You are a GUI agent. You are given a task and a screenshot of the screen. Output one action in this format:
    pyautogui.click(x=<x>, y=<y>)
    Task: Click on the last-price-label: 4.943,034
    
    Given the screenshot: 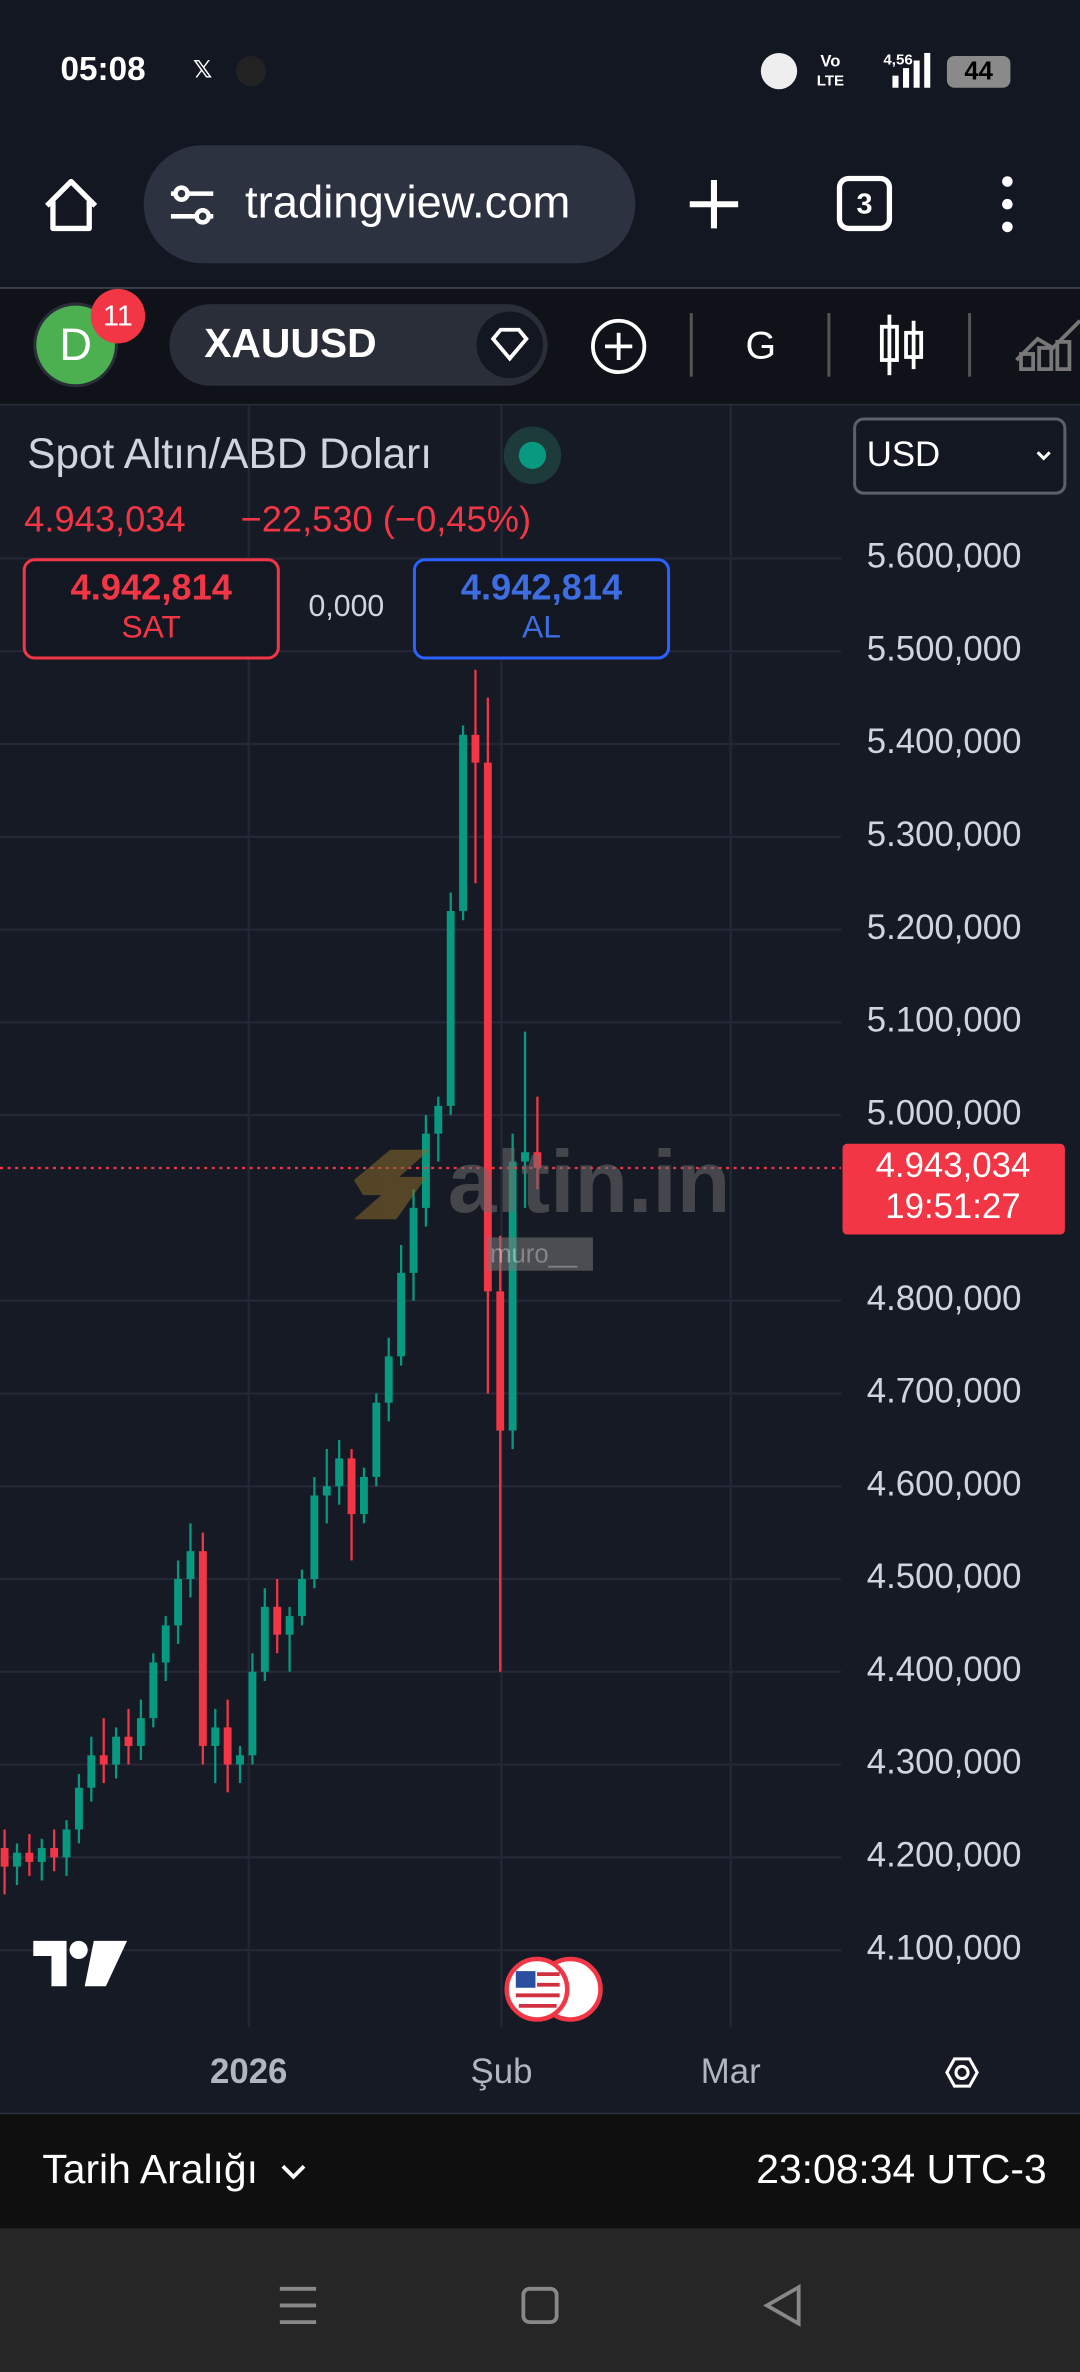 What is the action you would take?
    pyautogui.click(x=953, y=1166)
    